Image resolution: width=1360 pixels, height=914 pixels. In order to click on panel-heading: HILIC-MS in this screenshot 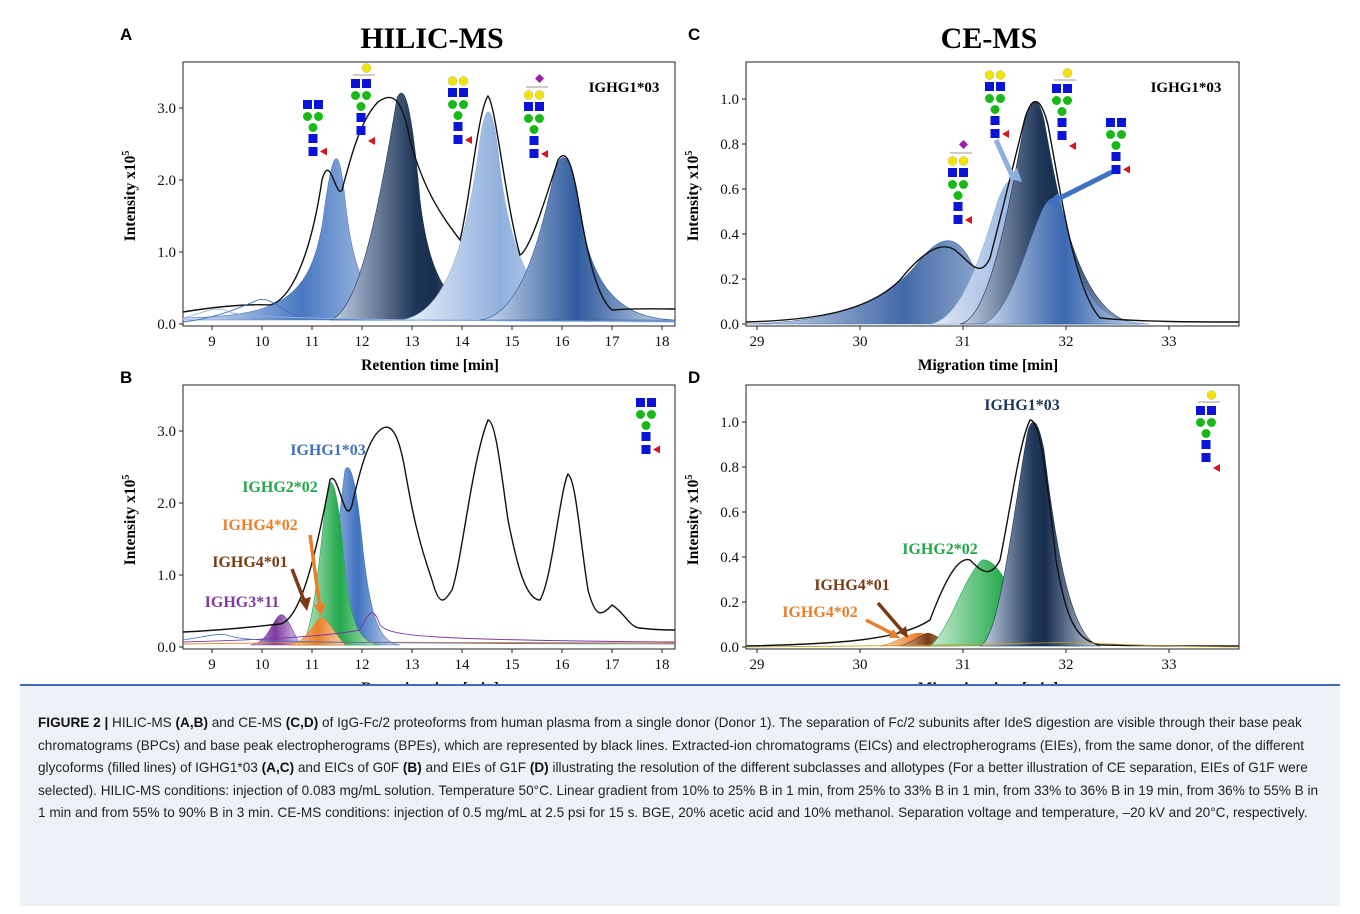, I will do `click(431, 38)`.